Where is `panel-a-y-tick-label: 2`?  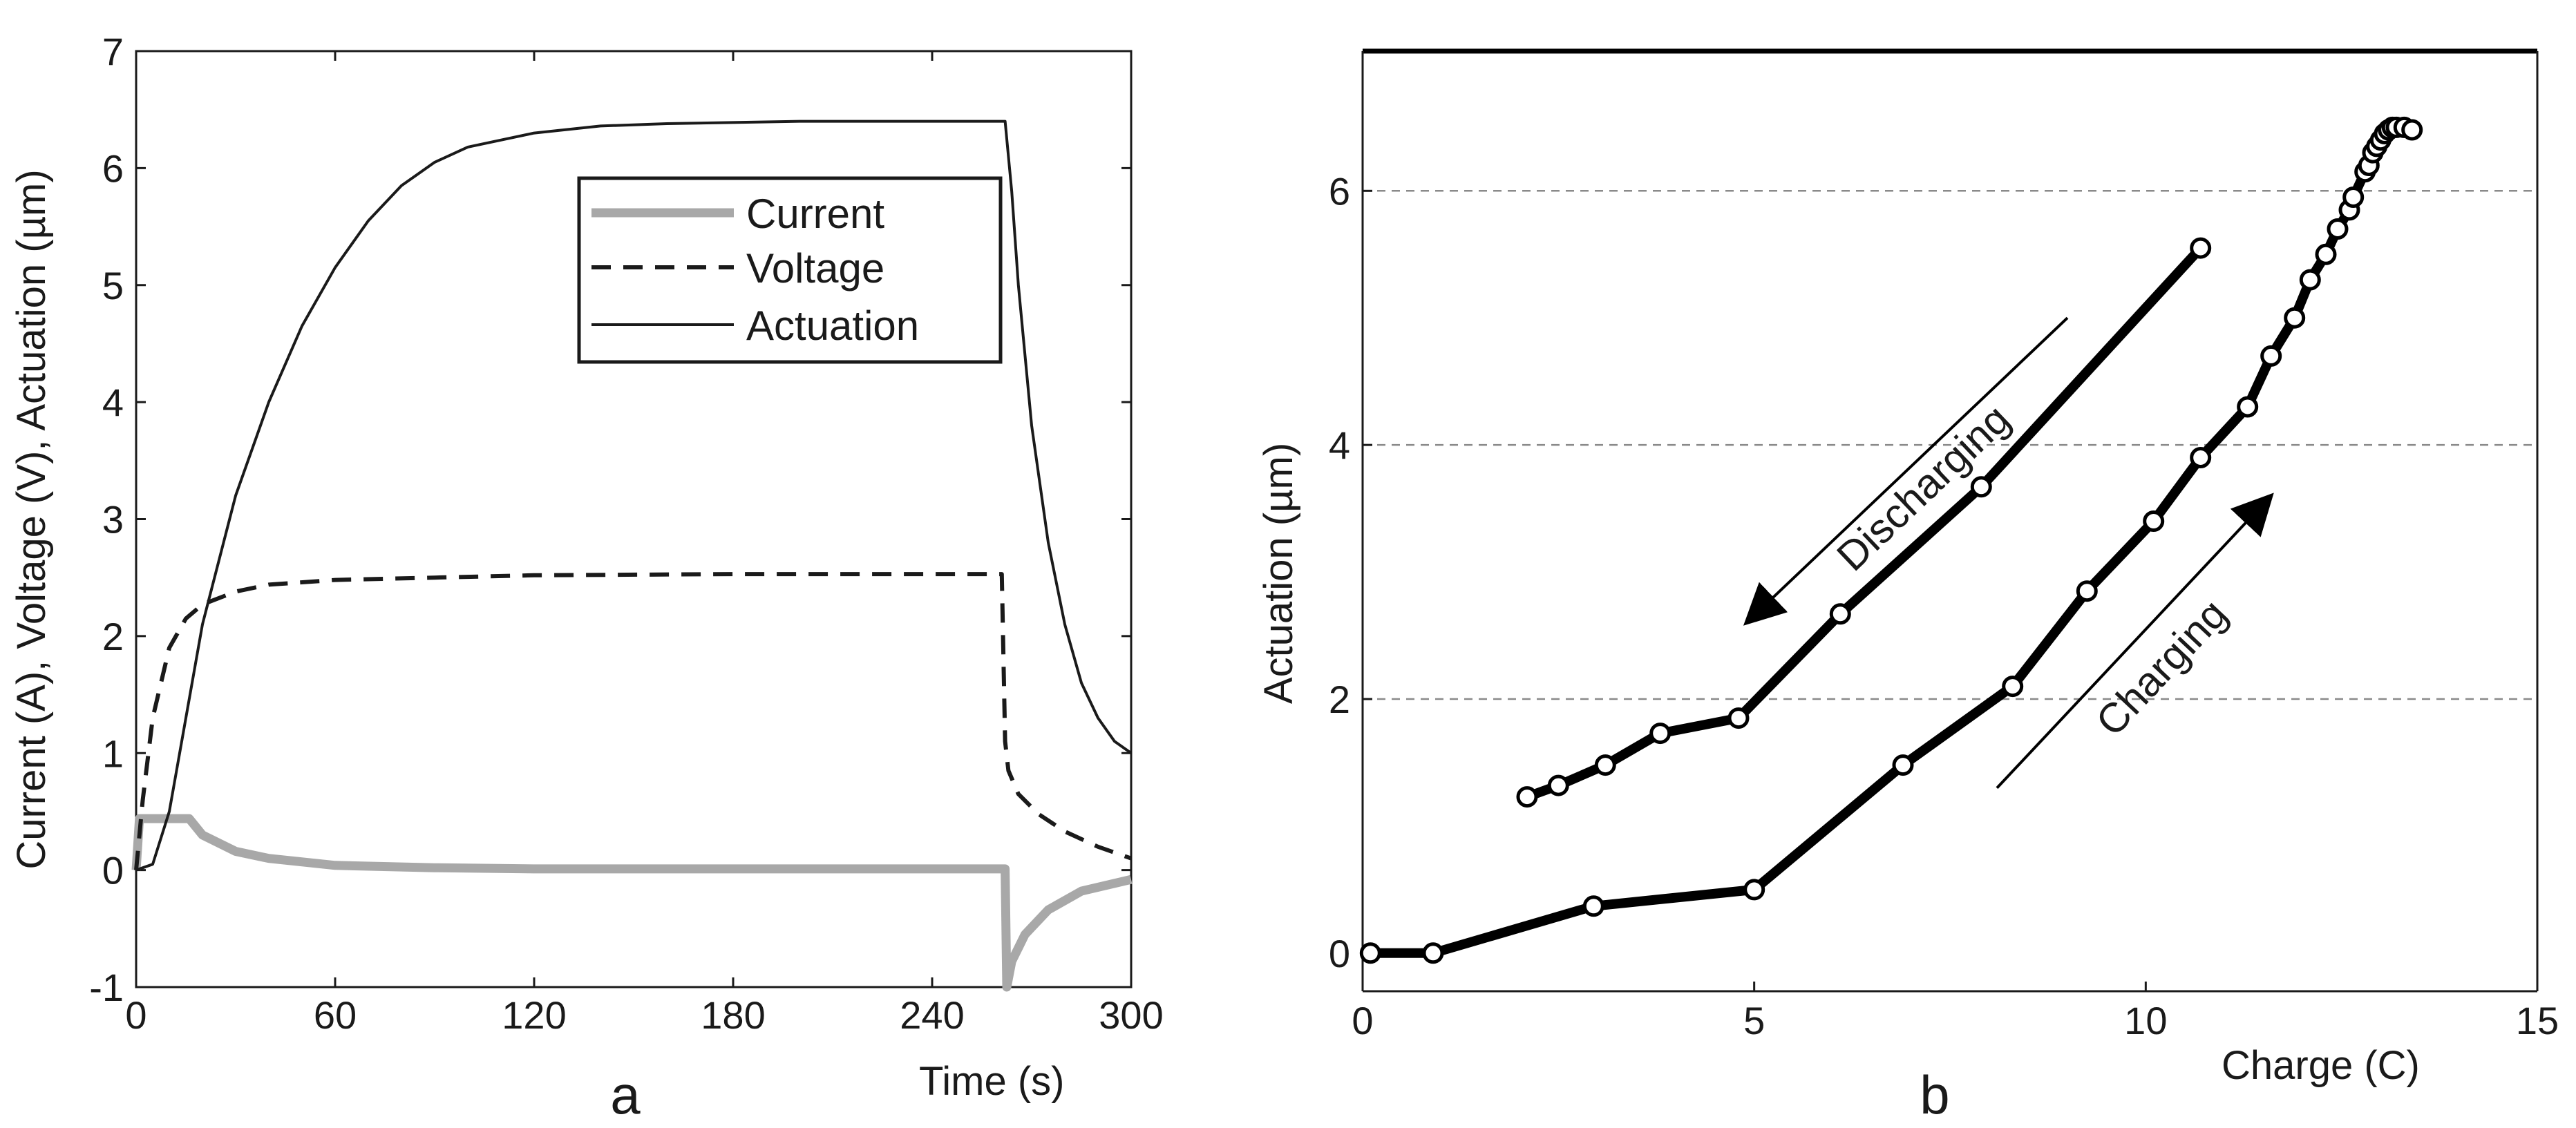 panel-a-y-tick-label: 2 is located at coordinates (113, 636).